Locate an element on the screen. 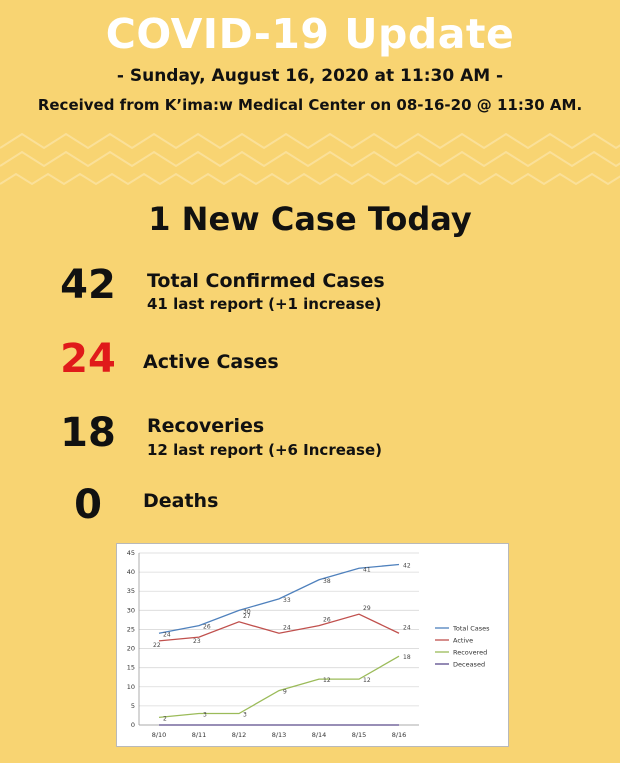 The height and width of the screenshot is (763, 620). y-tick-label: 10 is located at coordinates (131, 687).